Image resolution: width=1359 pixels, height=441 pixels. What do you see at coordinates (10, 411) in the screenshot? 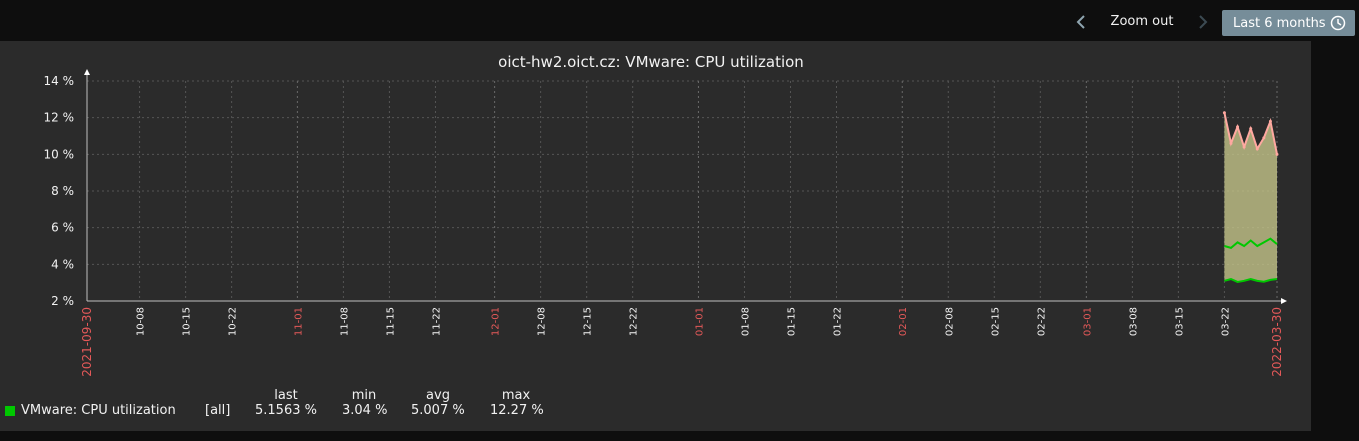
I see `legend-color-swatch` at bounding box center [10, 411].